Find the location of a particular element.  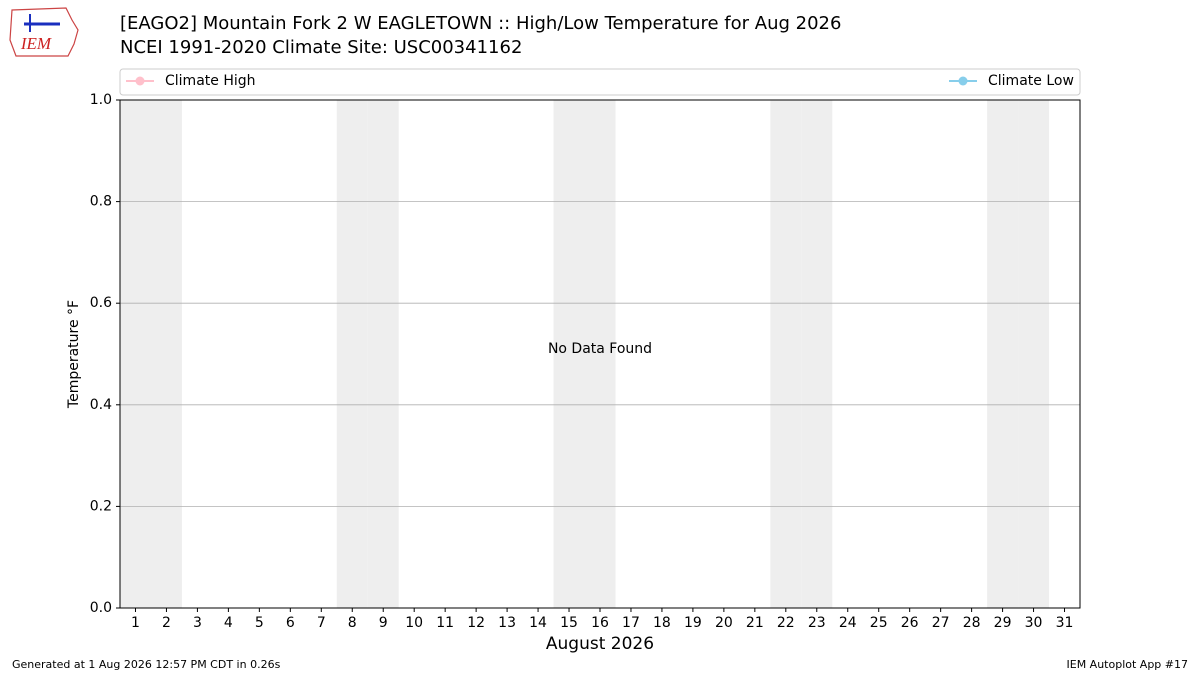

y-axis-label: Temperature °F is located at coordinates (74, 354).